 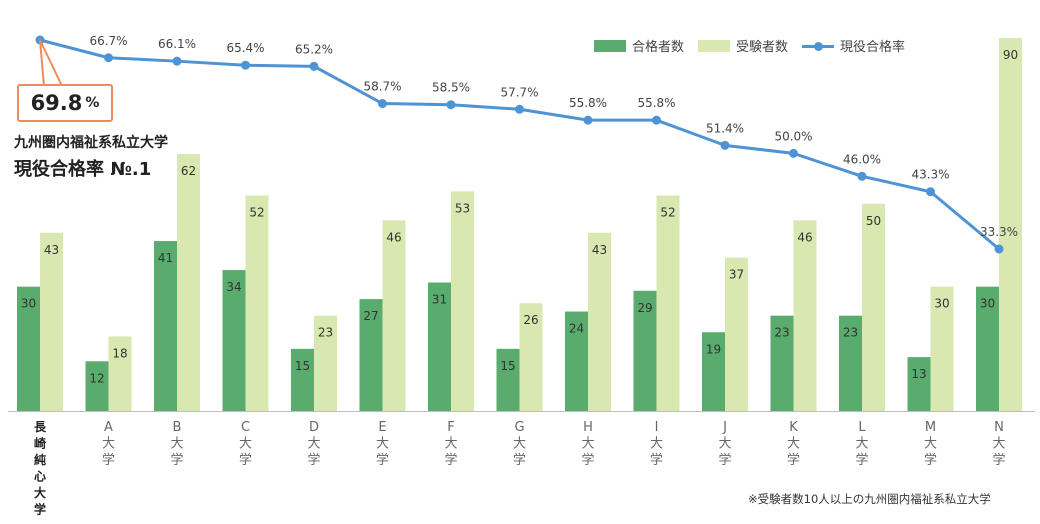 I want to click on x-tick-label: J, so click(x=724, y=427).